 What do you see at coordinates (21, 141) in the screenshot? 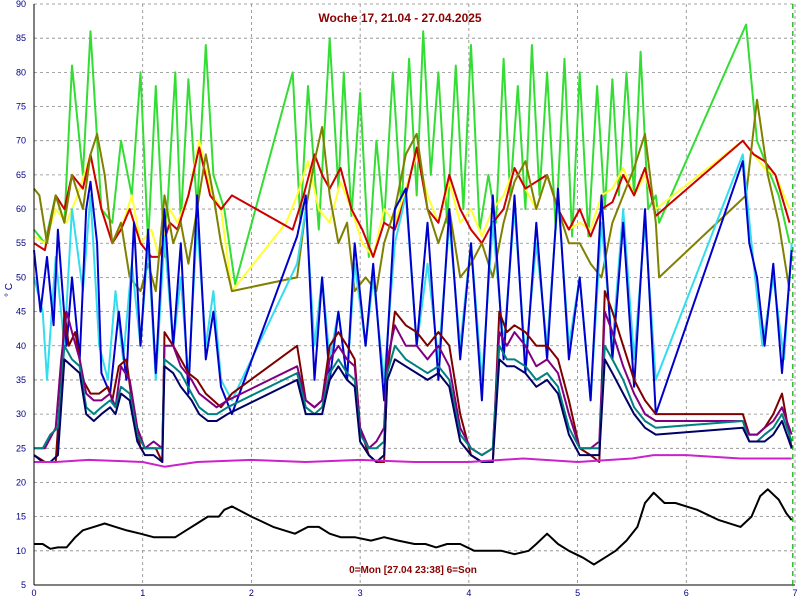
I see `y-tick-label: 70` at bounding box center [21, 141].